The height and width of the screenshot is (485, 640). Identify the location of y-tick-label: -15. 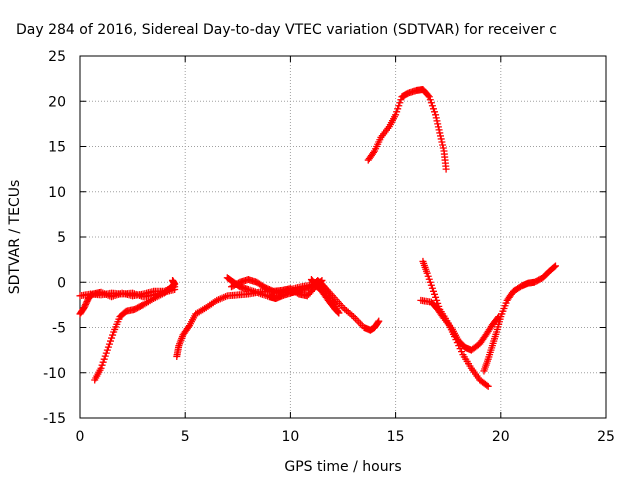
(54, 419).